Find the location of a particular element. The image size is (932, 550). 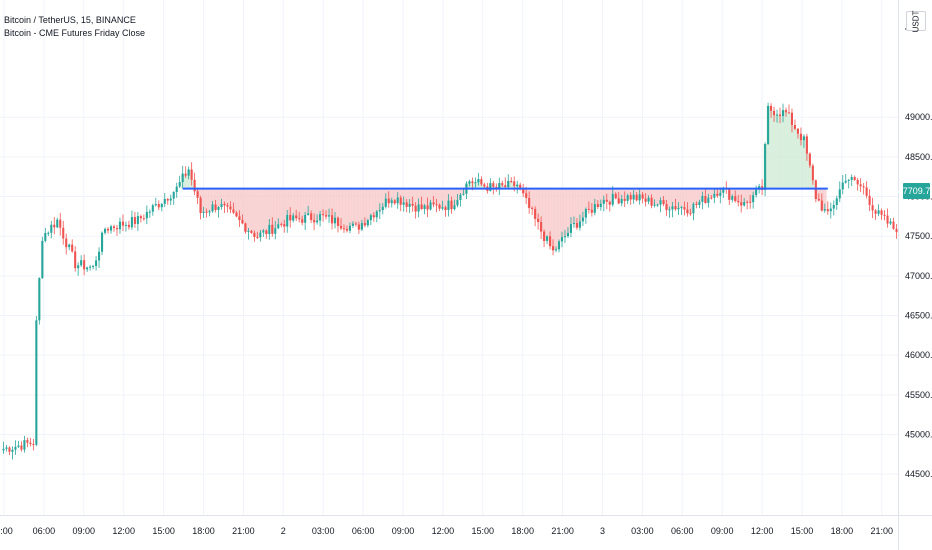

price-tick-label: 46500.00 is located at coordinates (918, 316).